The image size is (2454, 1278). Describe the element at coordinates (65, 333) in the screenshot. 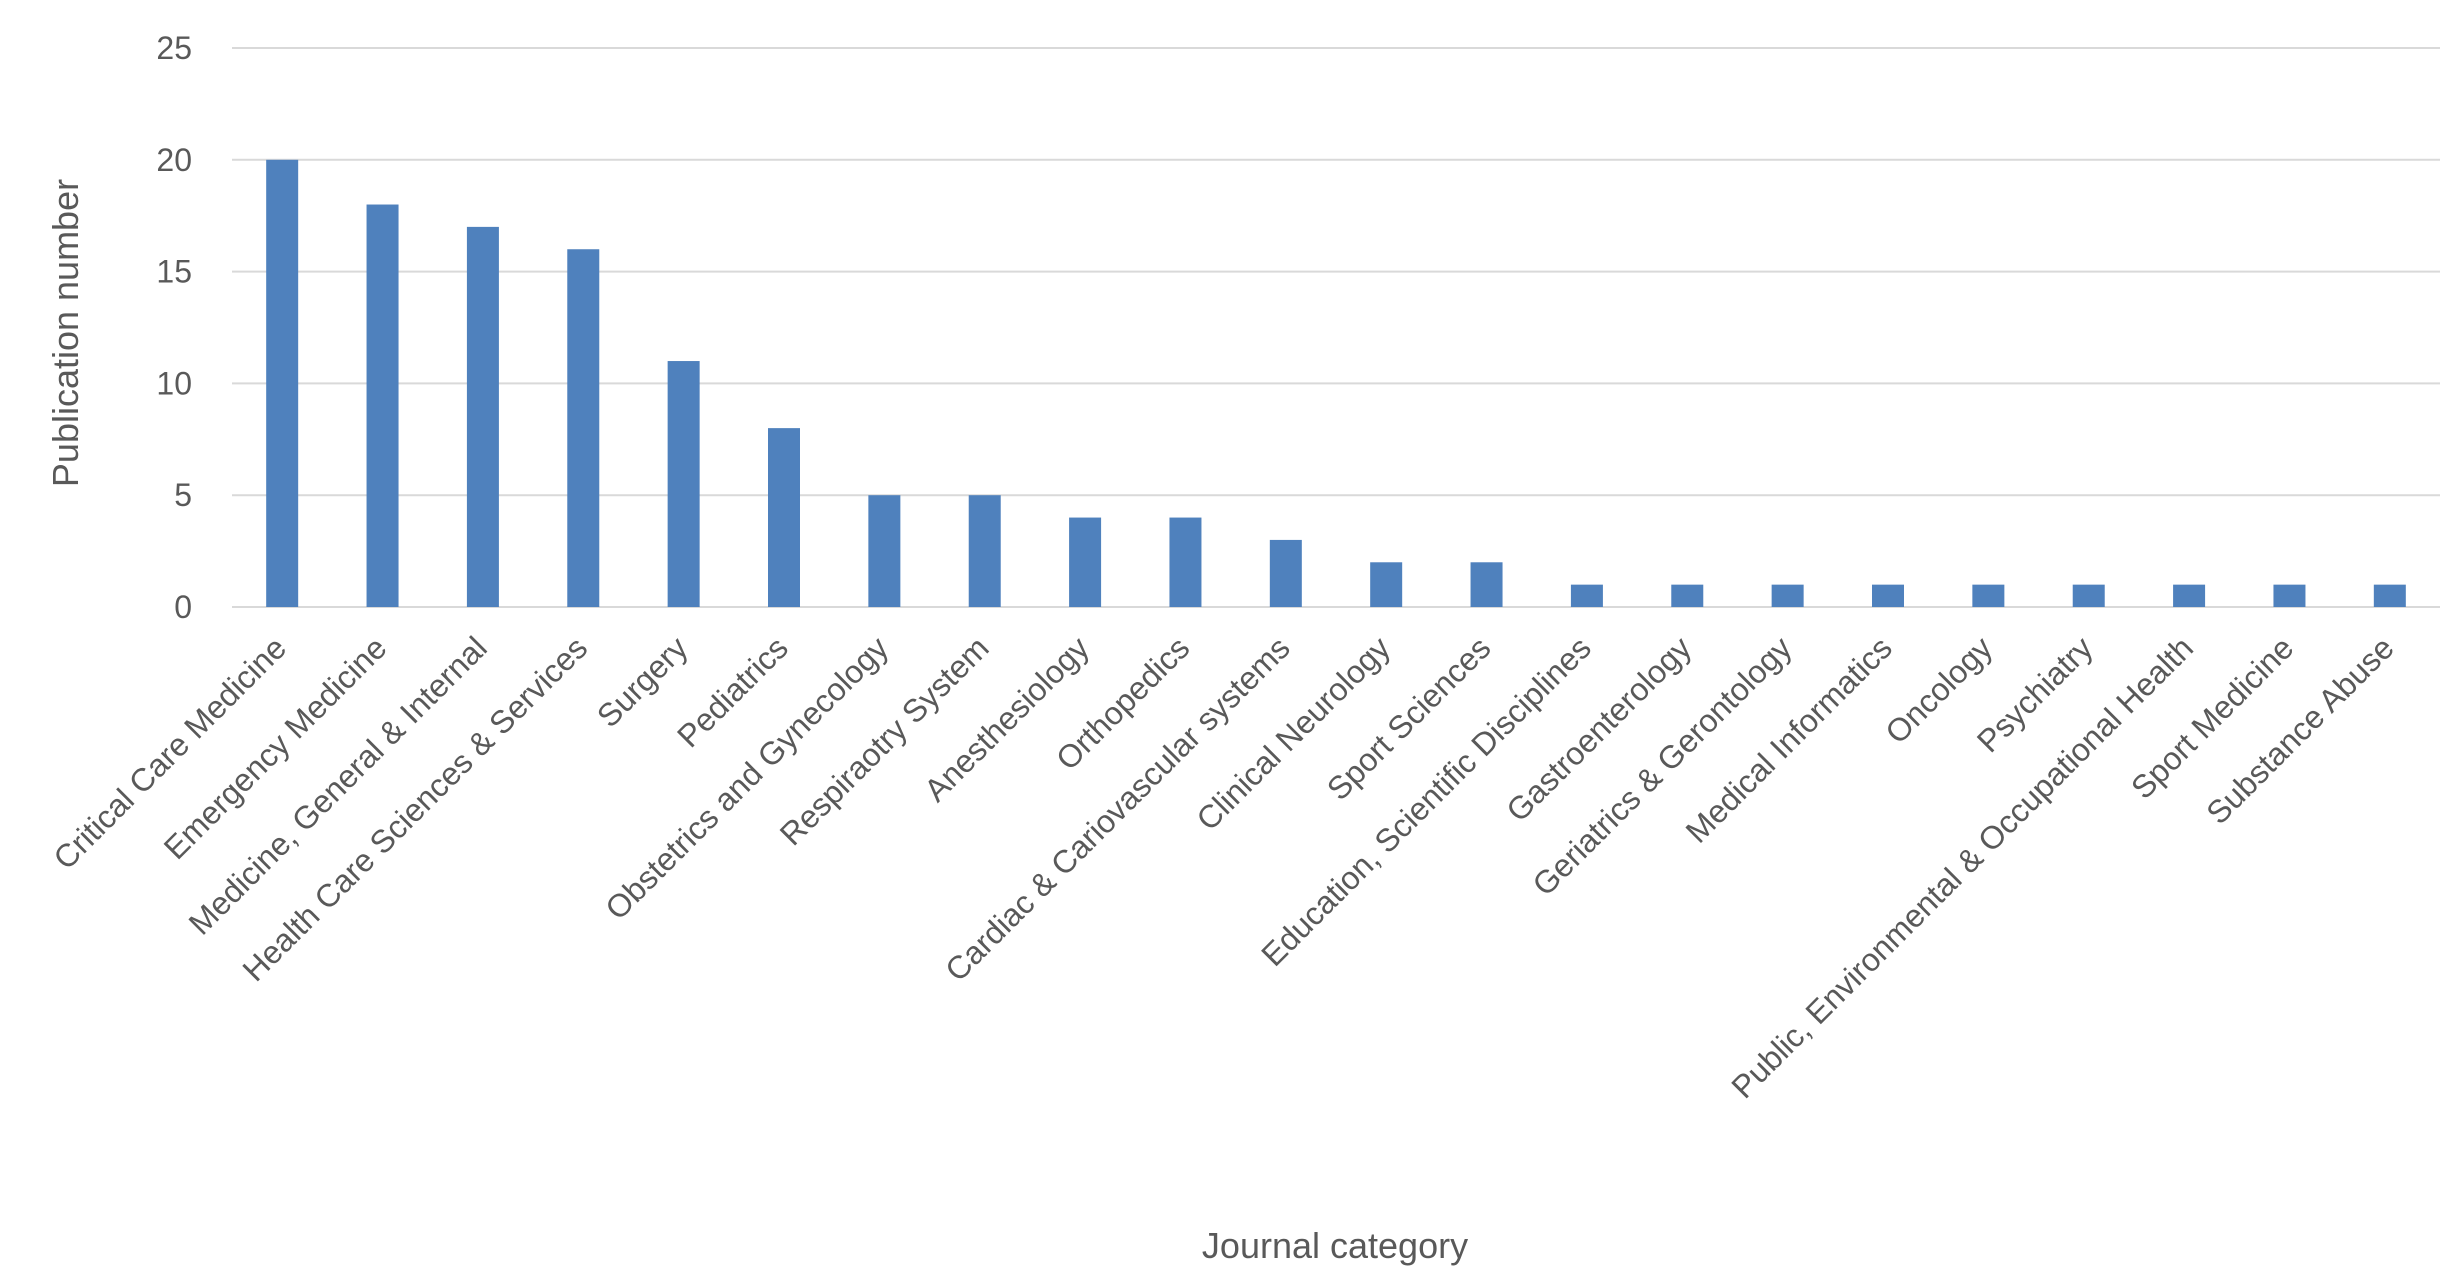

I see `y-axis-title: Publication number` at that location.